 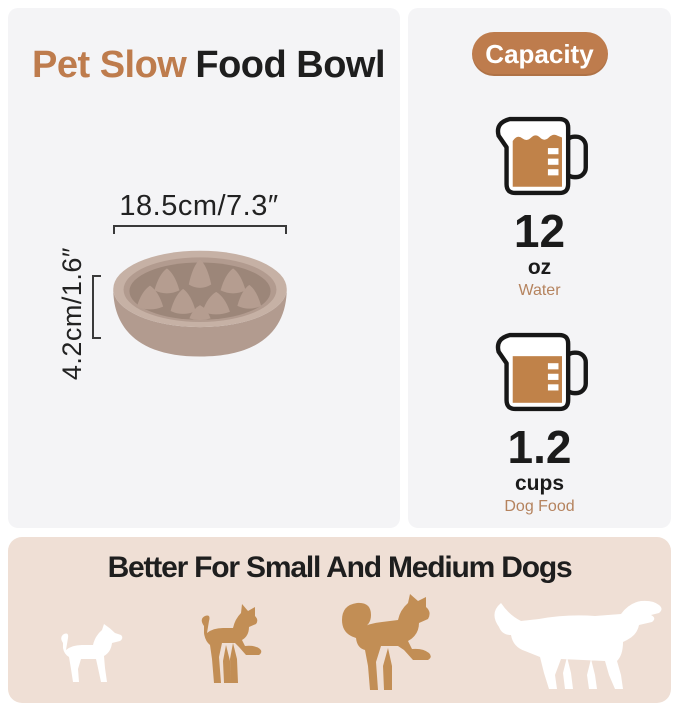 I want to click on small-dog-icon, so click(x=231, y=643).